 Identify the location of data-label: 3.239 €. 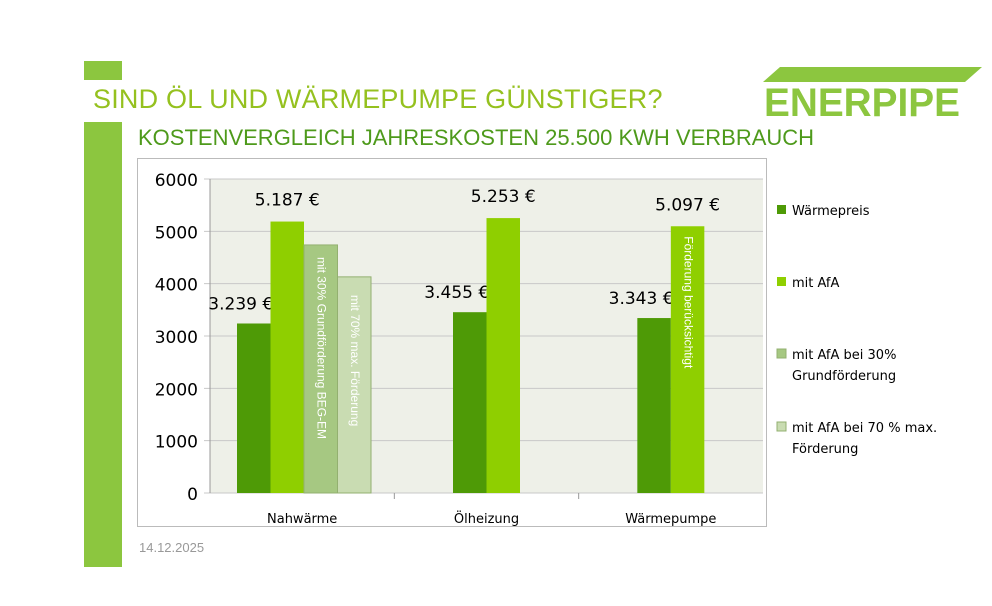
(240, 304).